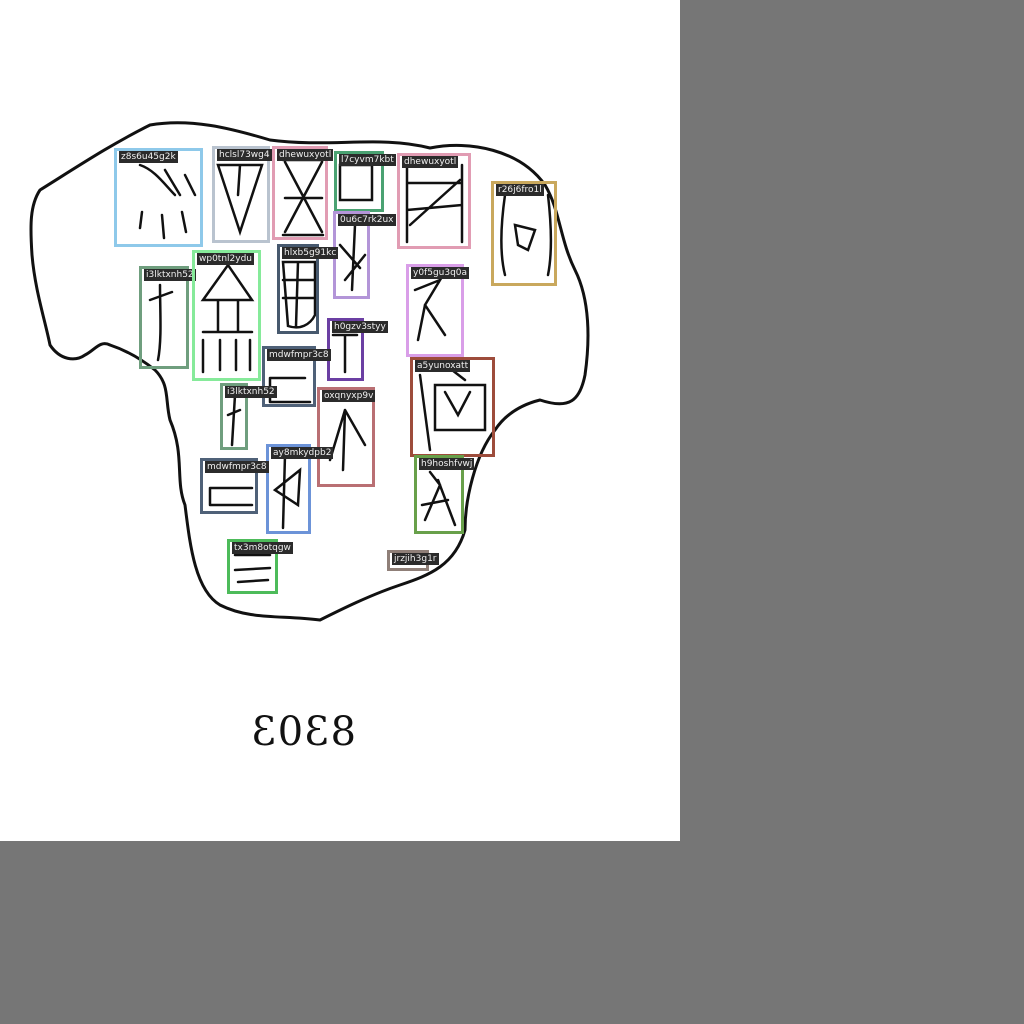 The image size is (1024, 1024). What do you see at coordinates (226, 259) in the screenshot?
I see `glyph-label: wp0tnl2ydu` at bounding box center [226, 259].